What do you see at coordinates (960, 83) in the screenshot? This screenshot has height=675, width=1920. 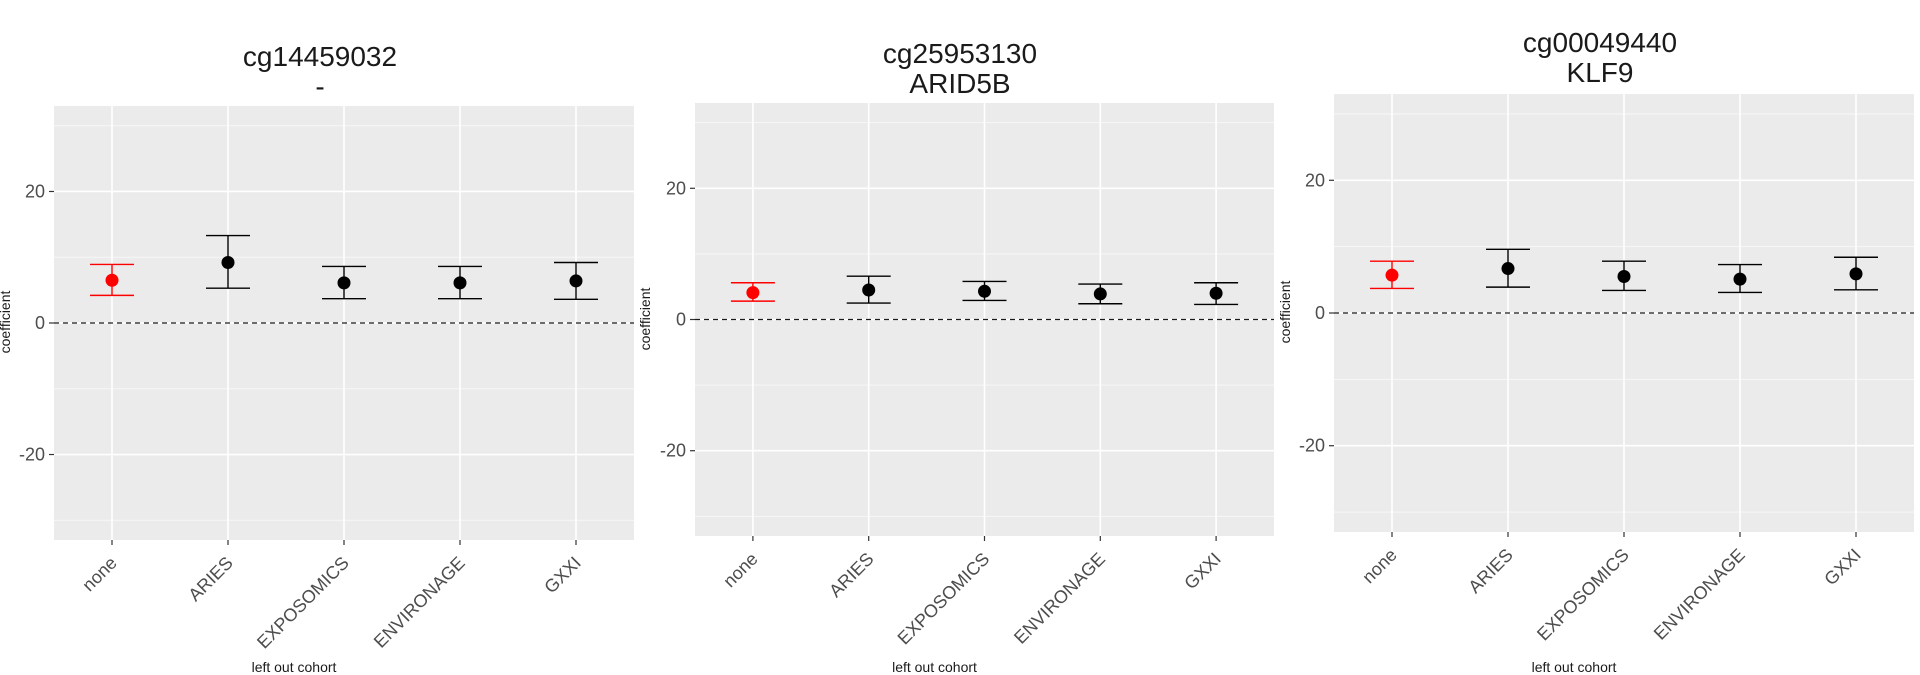 I see `chart-subtitle: ARID5B` at bounding box center [960, 83].